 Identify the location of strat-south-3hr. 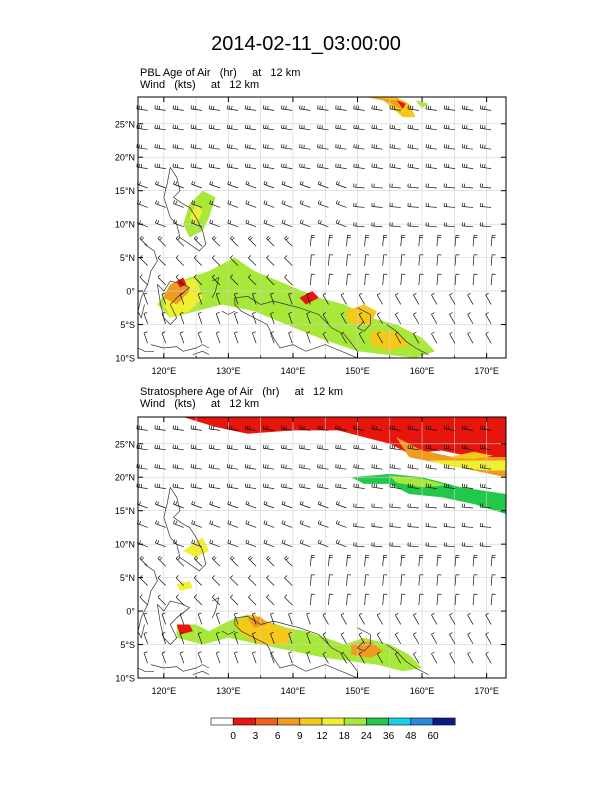
(184, 629).